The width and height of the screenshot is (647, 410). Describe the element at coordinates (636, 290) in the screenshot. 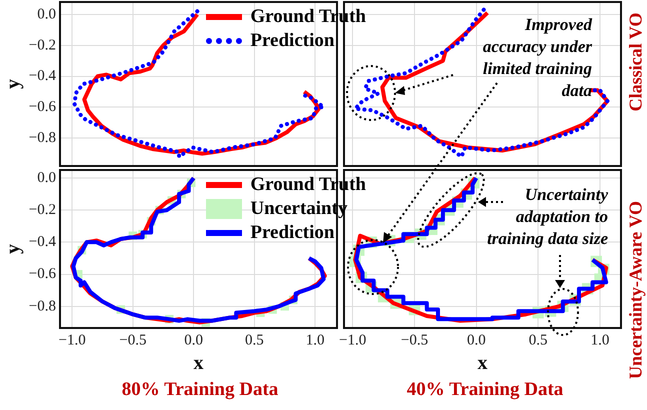

I see `text: Uncertainty-Aware VO` at that location.